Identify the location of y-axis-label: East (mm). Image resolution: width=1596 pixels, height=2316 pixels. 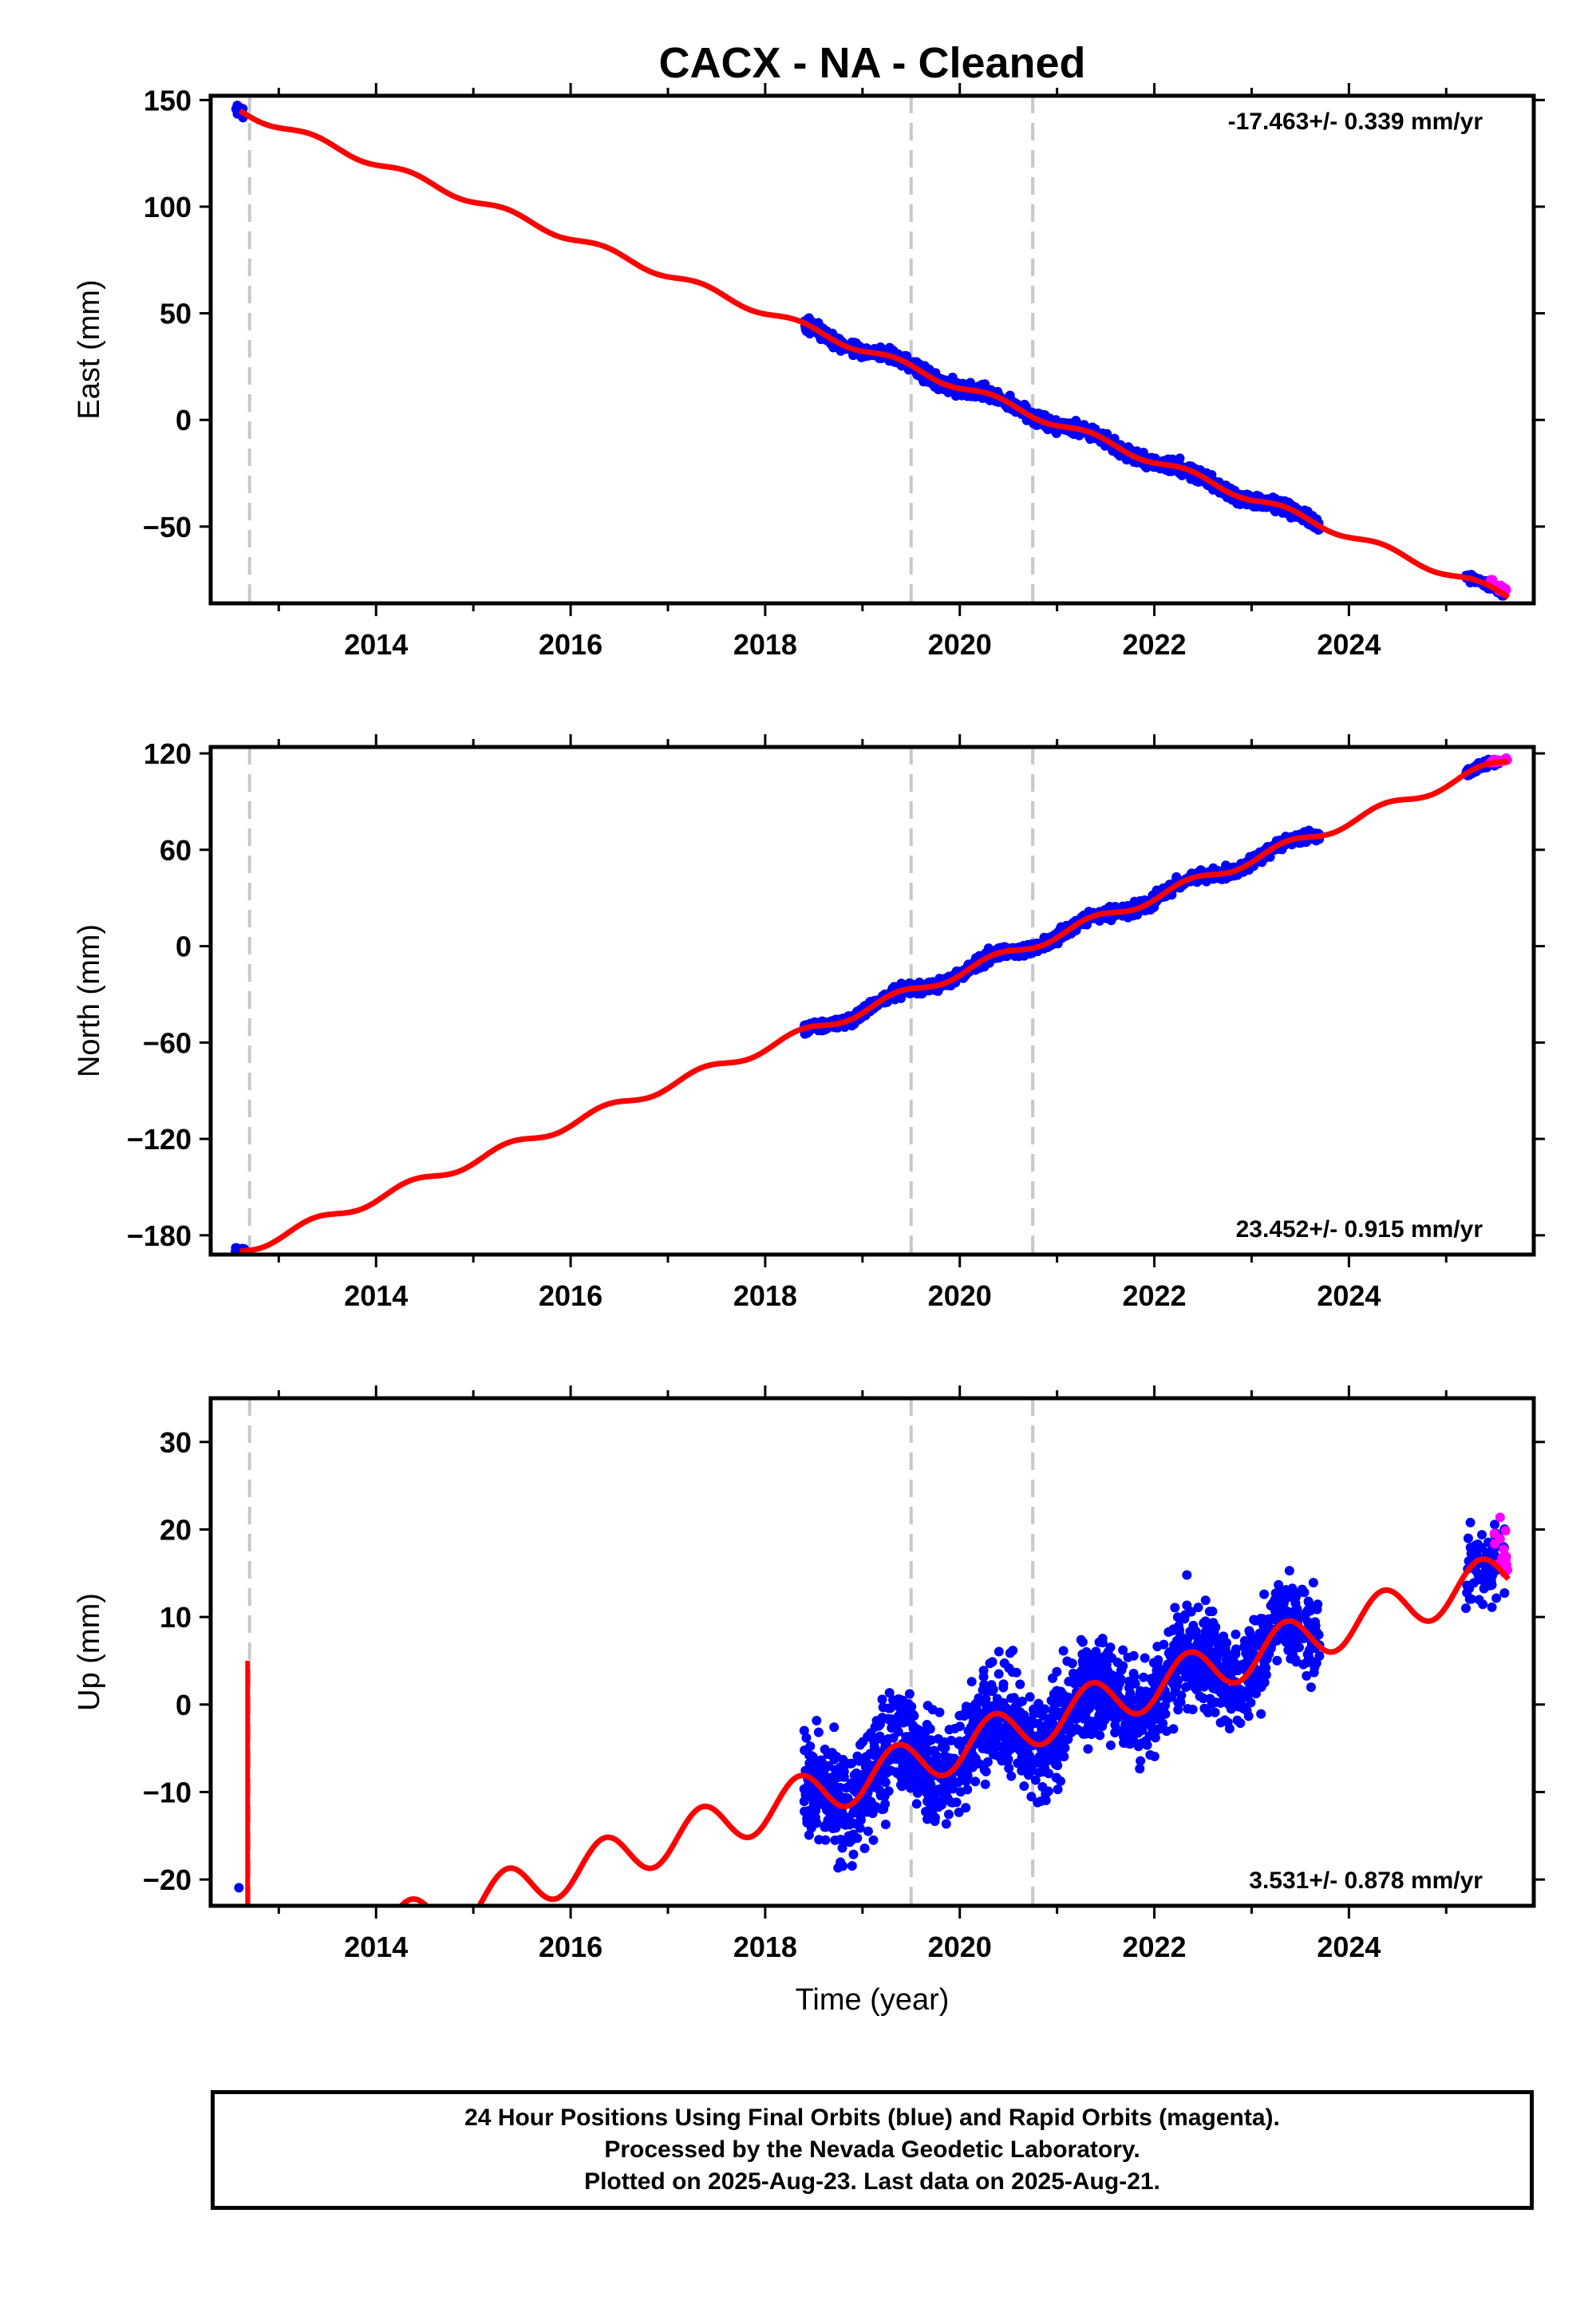
(89, 349).